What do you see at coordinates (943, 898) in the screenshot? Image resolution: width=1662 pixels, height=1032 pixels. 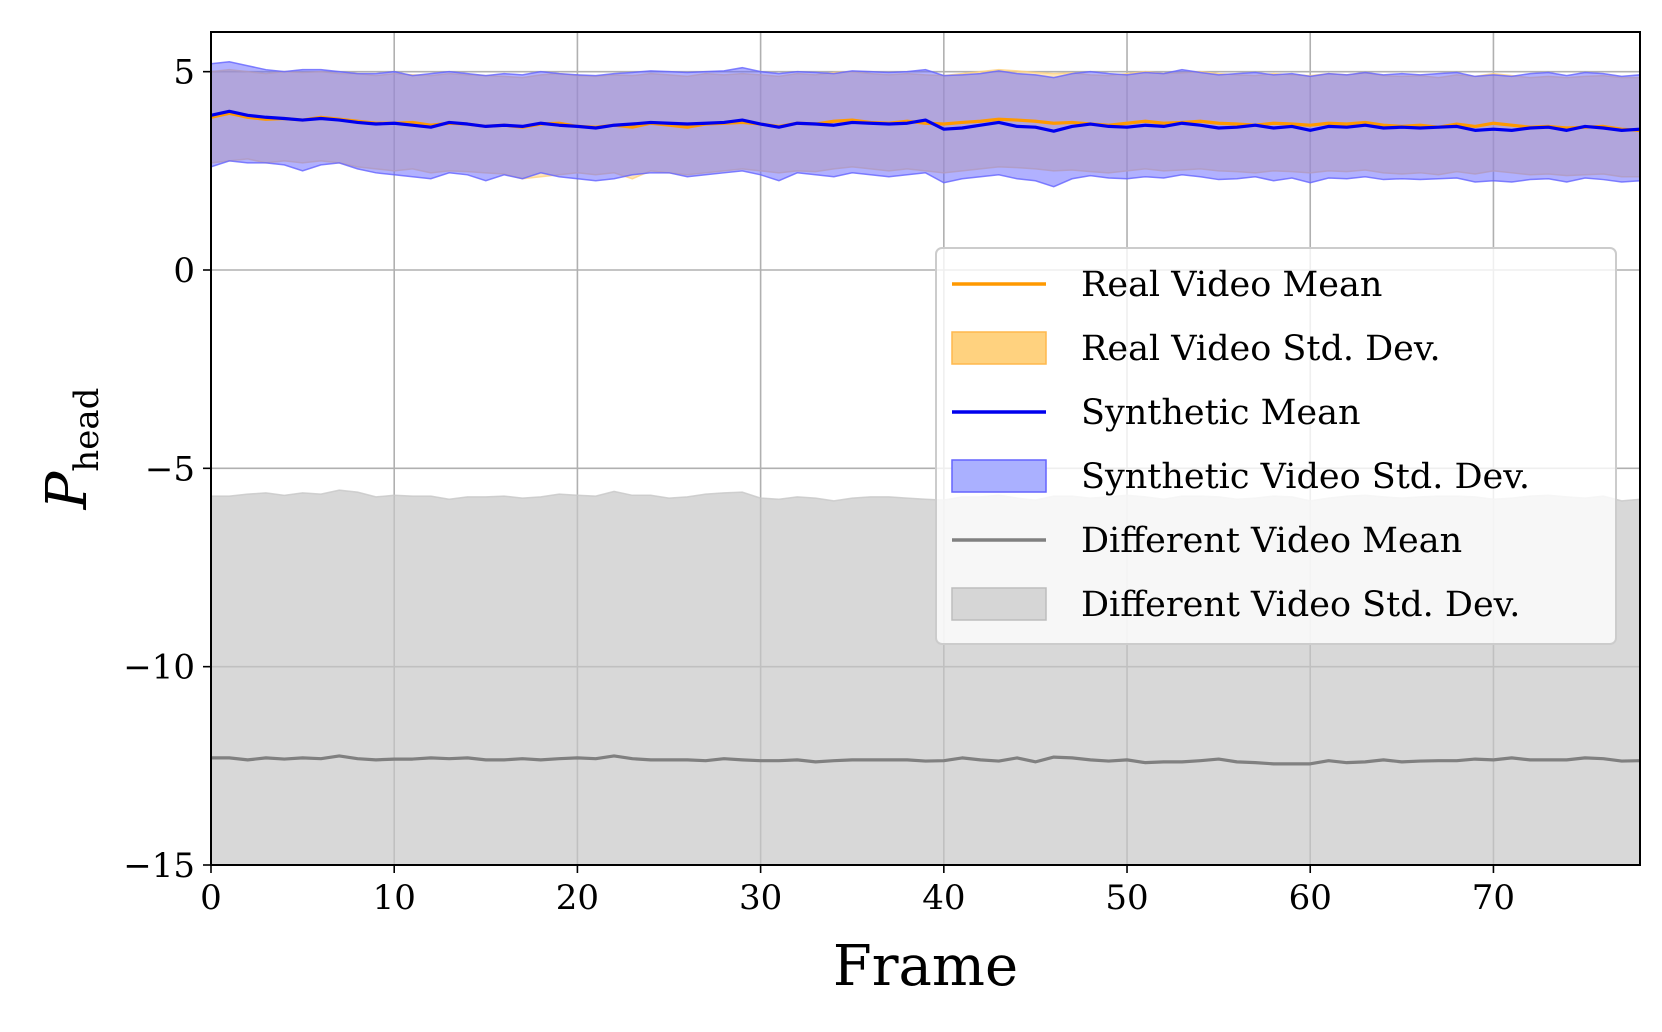 I see `x-tick-label: 40` at bounding box center [943, 898].